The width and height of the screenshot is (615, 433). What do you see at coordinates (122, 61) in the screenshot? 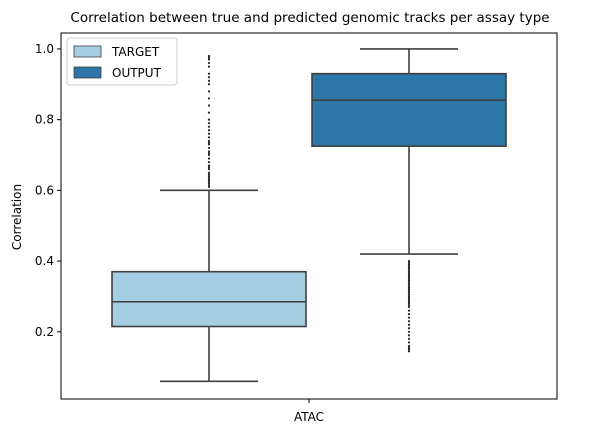
I see `legend: TARGET OUTPUT` at bounding box center [122, 61].